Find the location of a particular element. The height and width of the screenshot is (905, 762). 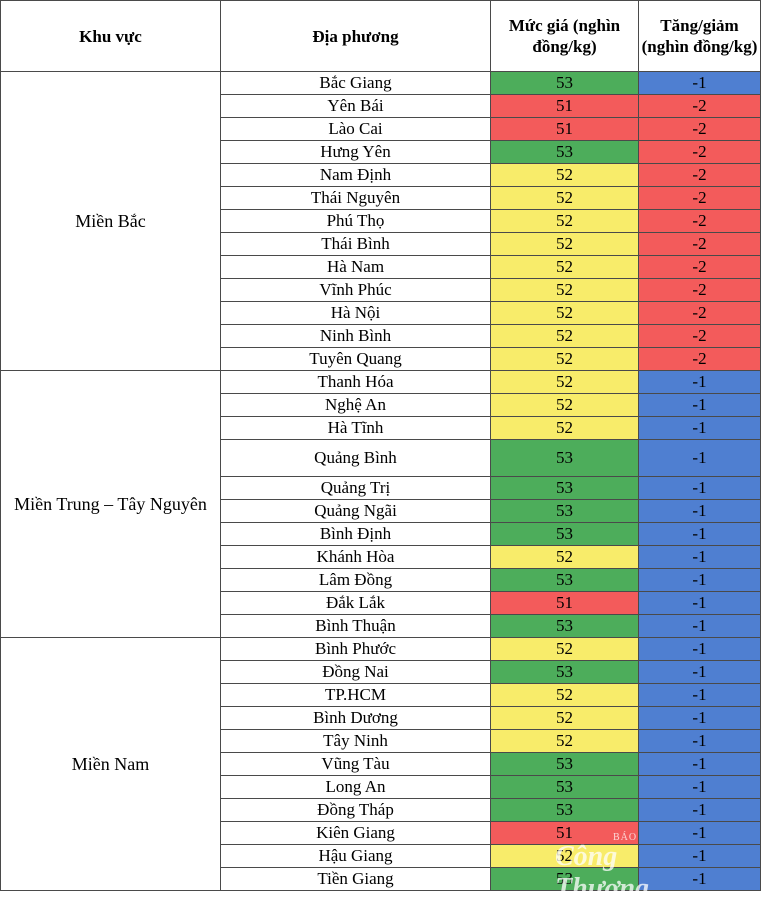

locality-cell: Bình Định is located at coordinates (355, 534).